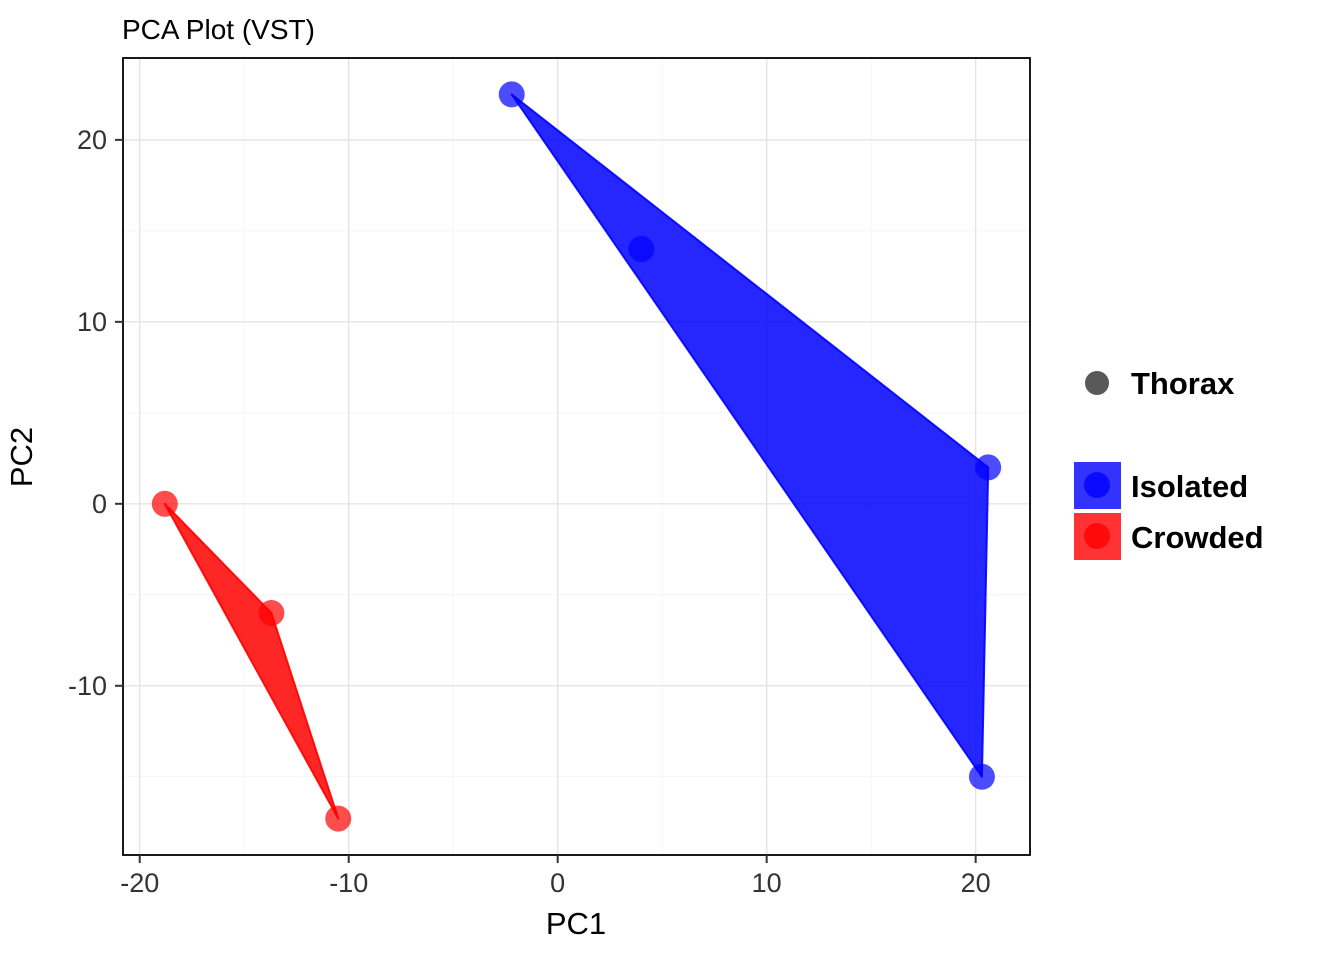 The image size is (1344, 960). What do you see at coordinates (99, 504) in the screenshot?
I see `y-tick-label: 0` at bounding box center [99, 504].